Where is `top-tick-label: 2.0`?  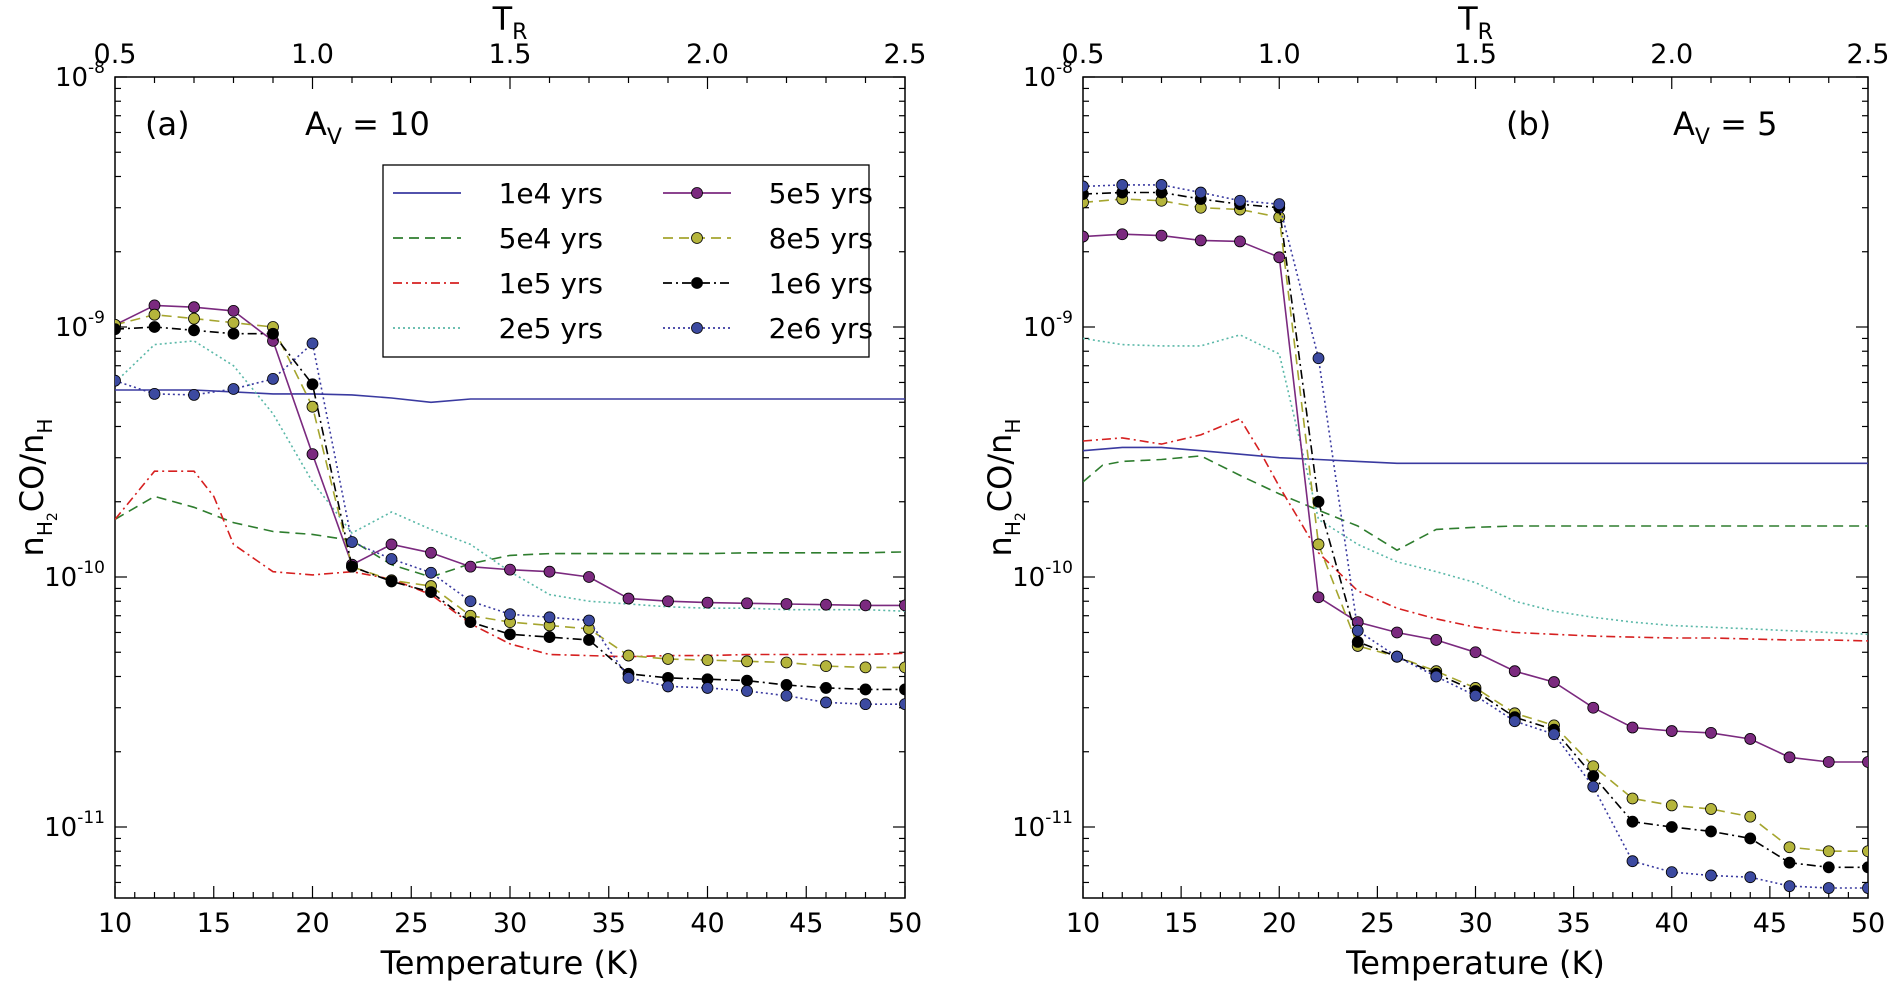
top-tick-label: 2.0 is located at coordinates (707, 54).